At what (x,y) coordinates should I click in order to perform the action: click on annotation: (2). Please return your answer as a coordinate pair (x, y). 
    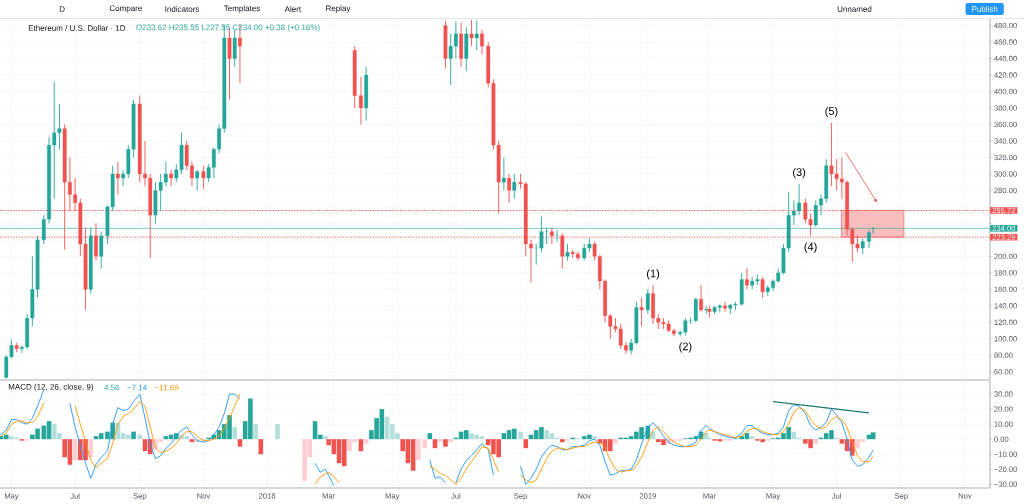
    Looking at the image, I should click on (685, 347).